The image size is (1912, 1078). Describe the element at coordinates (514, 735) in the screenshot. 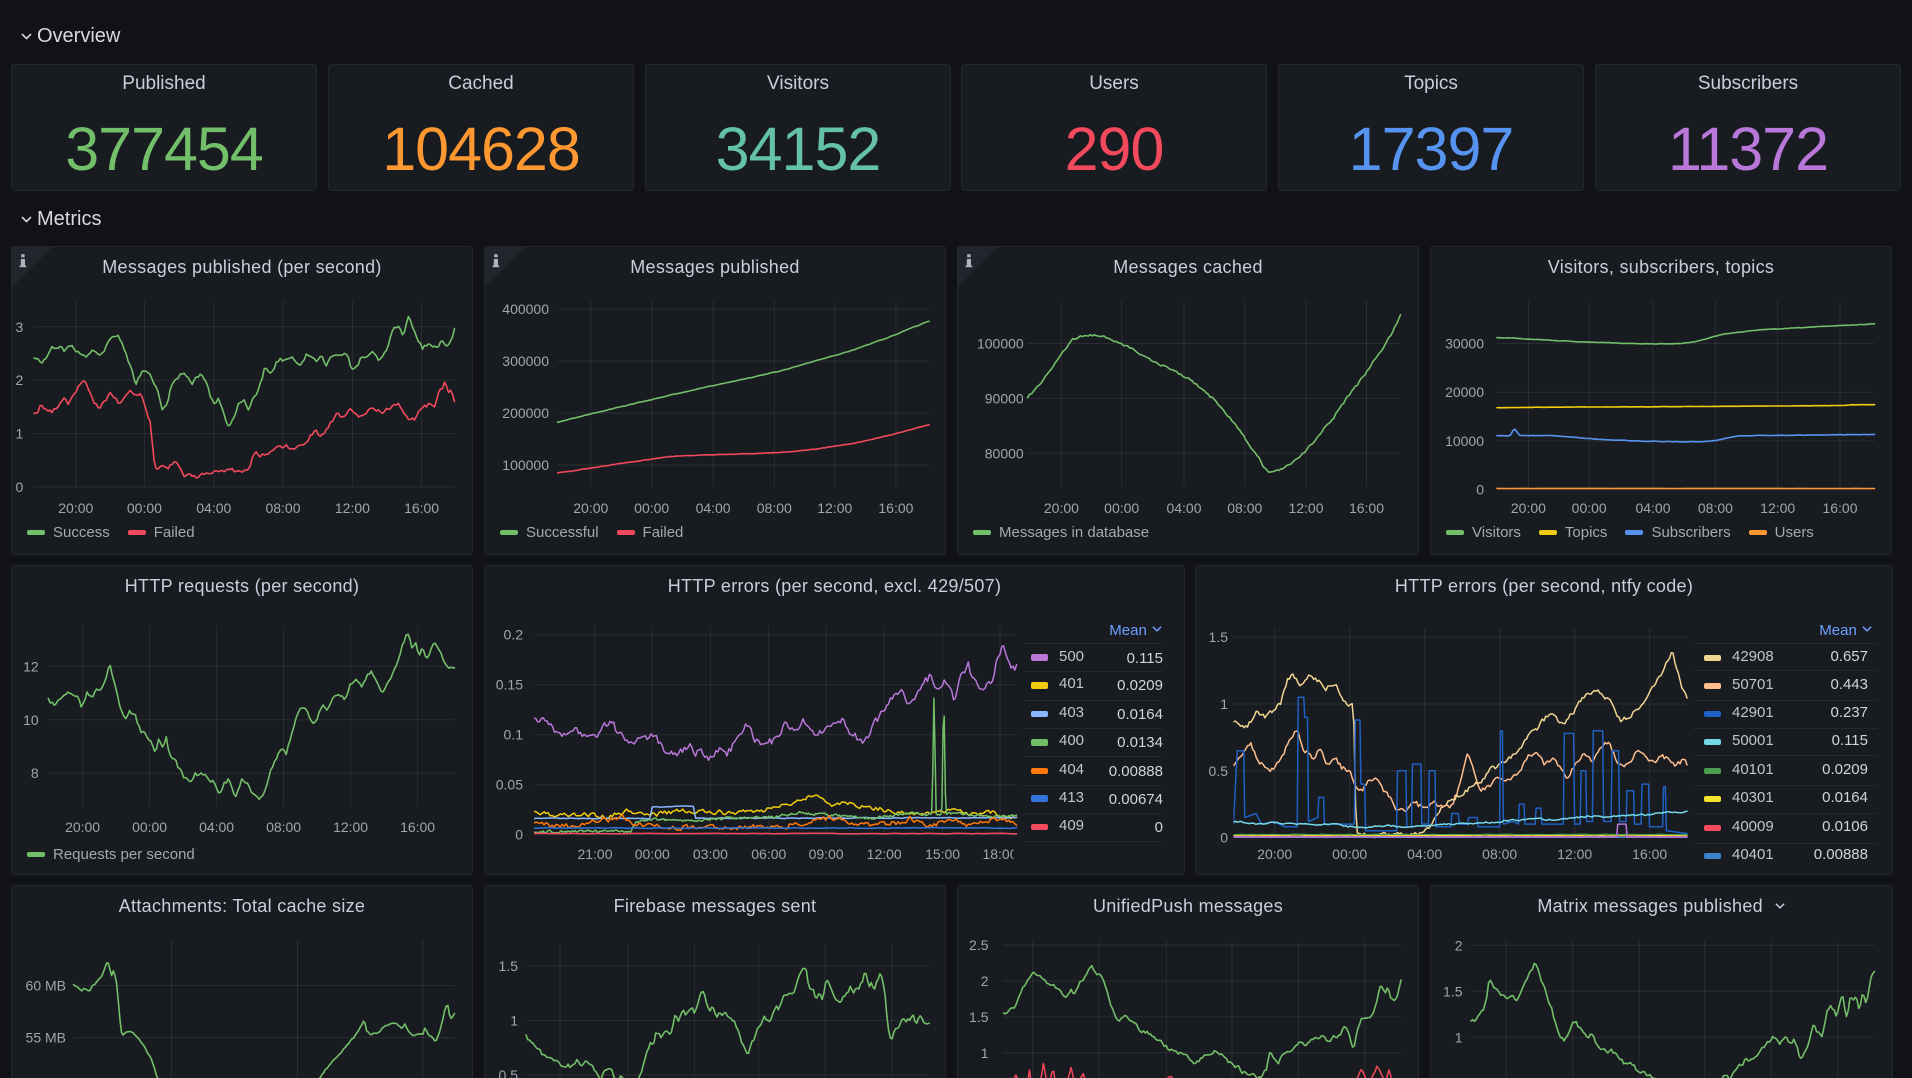

I see `svg-text: 0.1` at that location.